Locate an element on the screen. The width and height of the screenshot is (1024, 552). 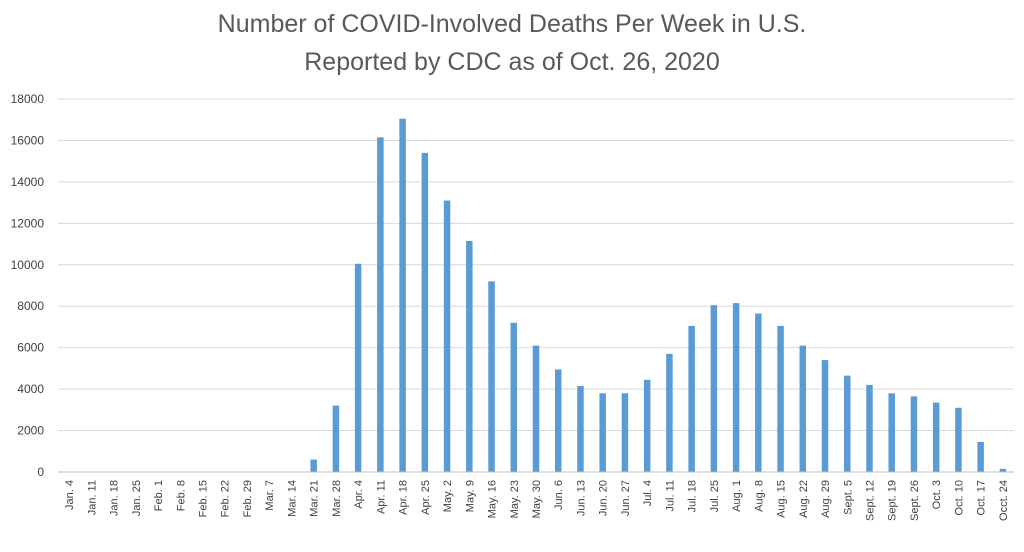
y-tick-label: 14000 is located at coordinates (28, 182).